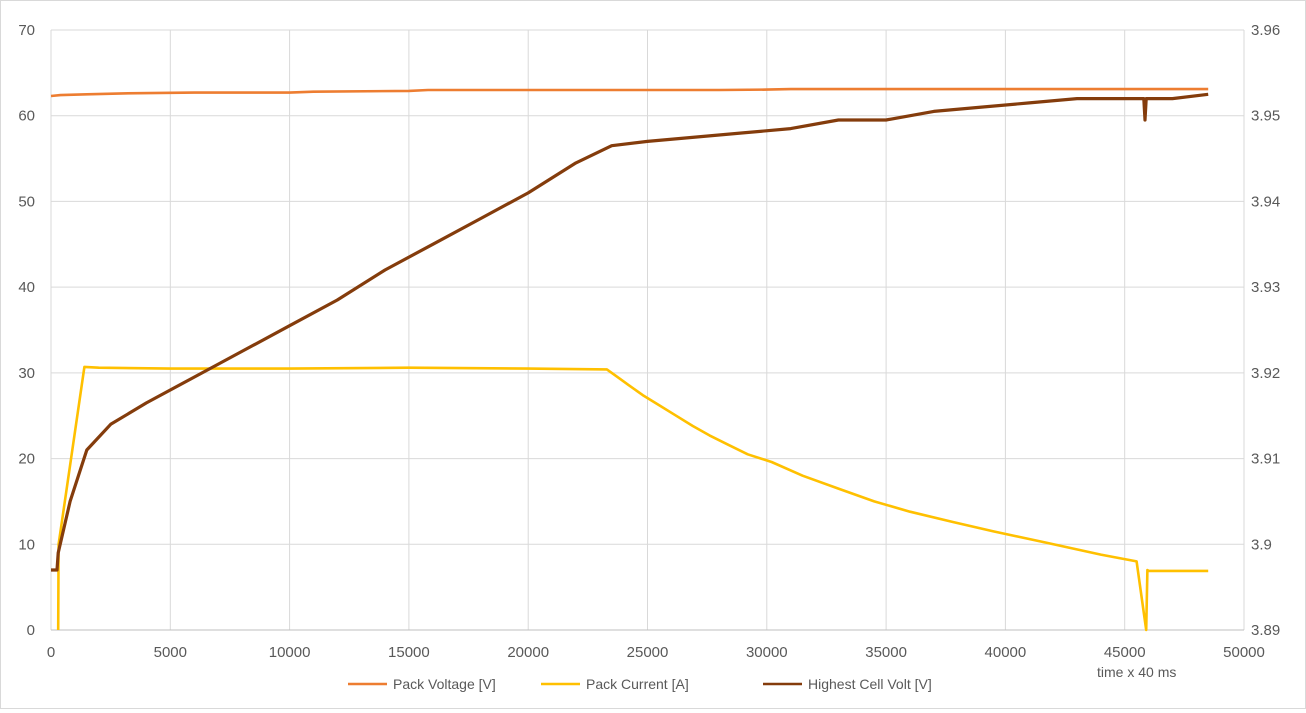 The image size is (1306, 713). Describe the element at coordinates (1261, 544) in the screenshot. I see `y2-tick-label: 3.9` at that location.